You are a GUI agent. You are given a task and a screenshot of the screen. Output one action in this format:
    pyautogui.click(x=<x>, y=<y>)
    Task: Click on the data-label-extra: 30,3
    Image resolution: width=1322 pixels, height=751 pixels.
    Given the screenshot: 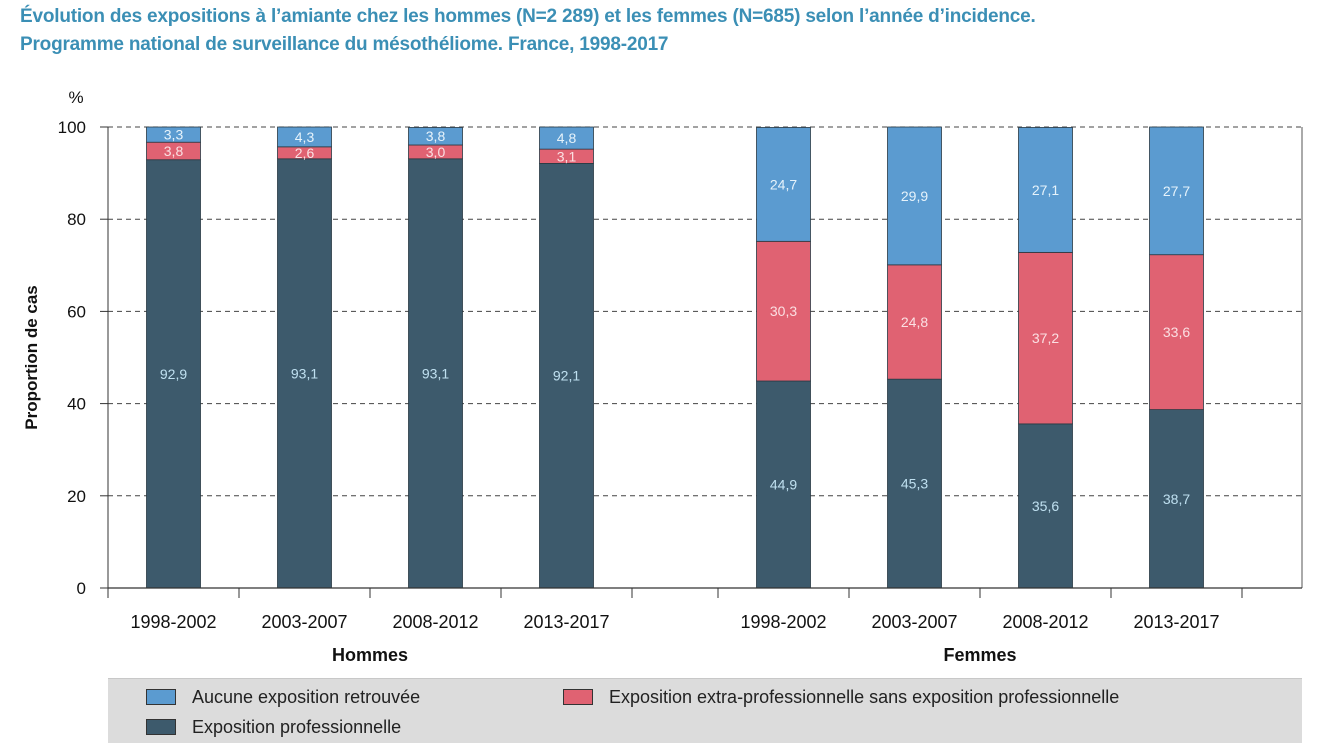 What is the action you would take?
    pyautogui.click(x=783, y=311)
    